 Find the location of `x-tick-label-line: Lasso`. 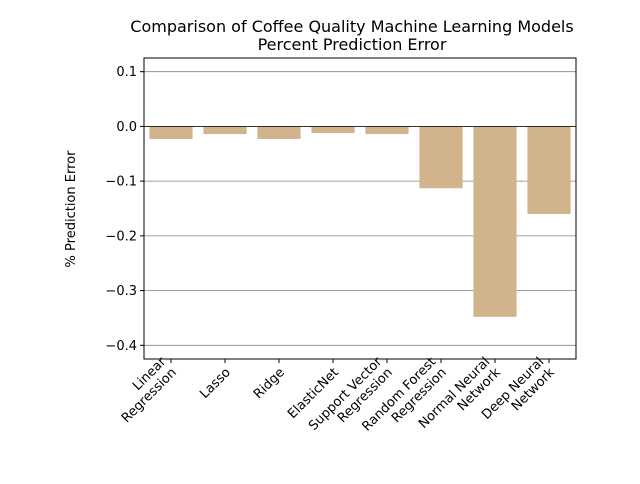

x-tick-label-line: Lasso is located at coordinates (215, 383).